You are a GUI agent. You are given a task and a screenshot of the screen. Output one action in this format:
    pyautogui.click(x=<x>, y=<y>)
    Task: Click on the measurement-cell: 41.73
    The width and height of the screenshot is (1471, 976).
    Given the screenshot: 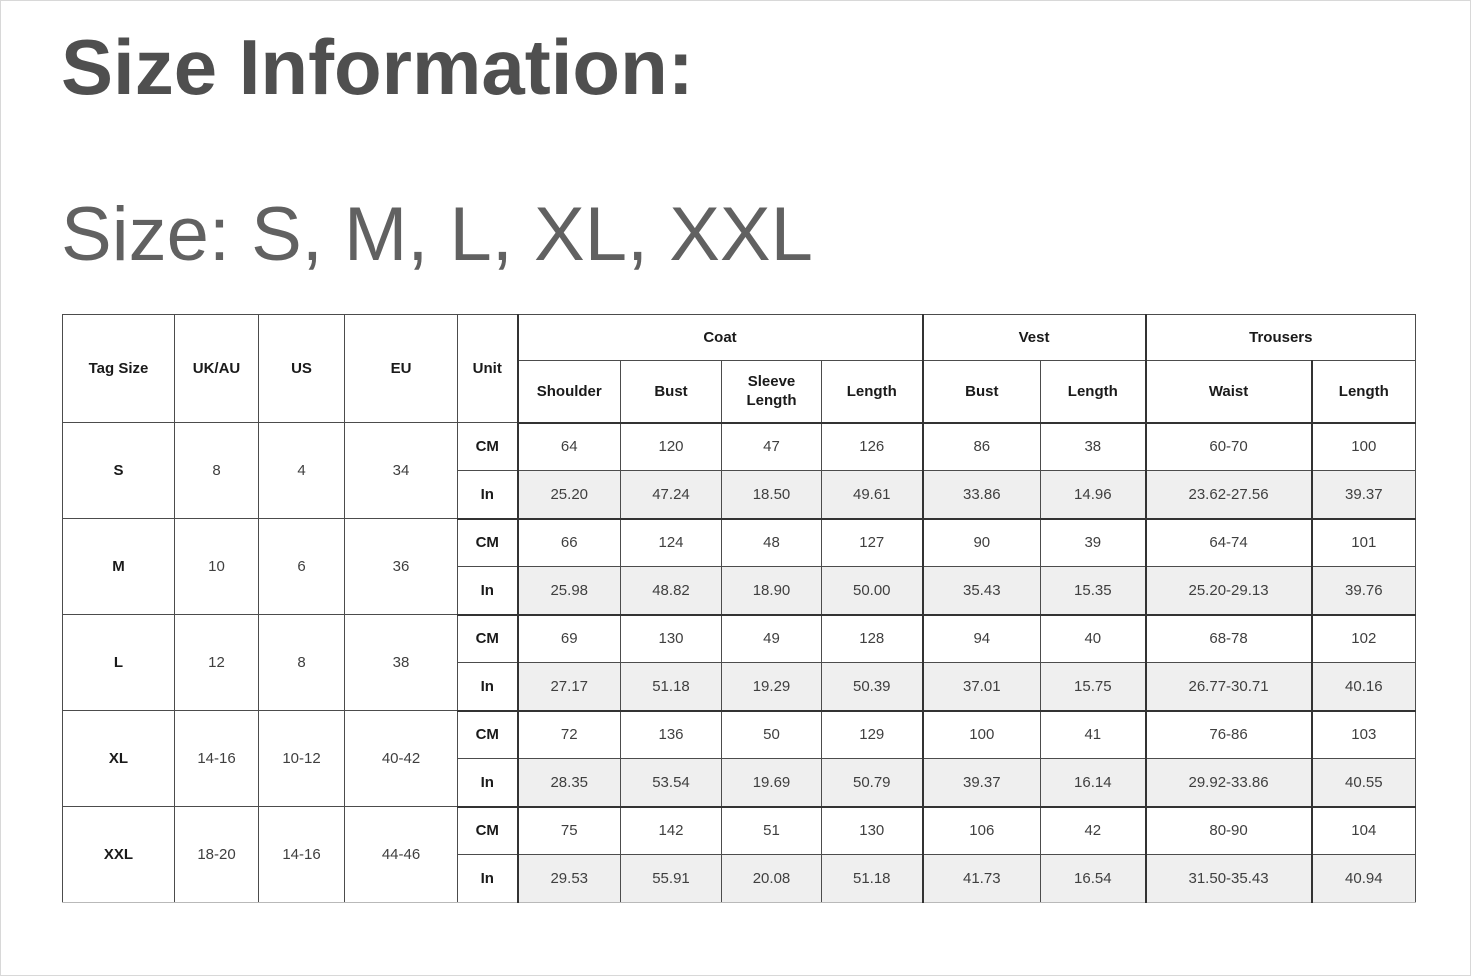 What is the action you would take?
    pyautogui.click(x=981, y=879)
    